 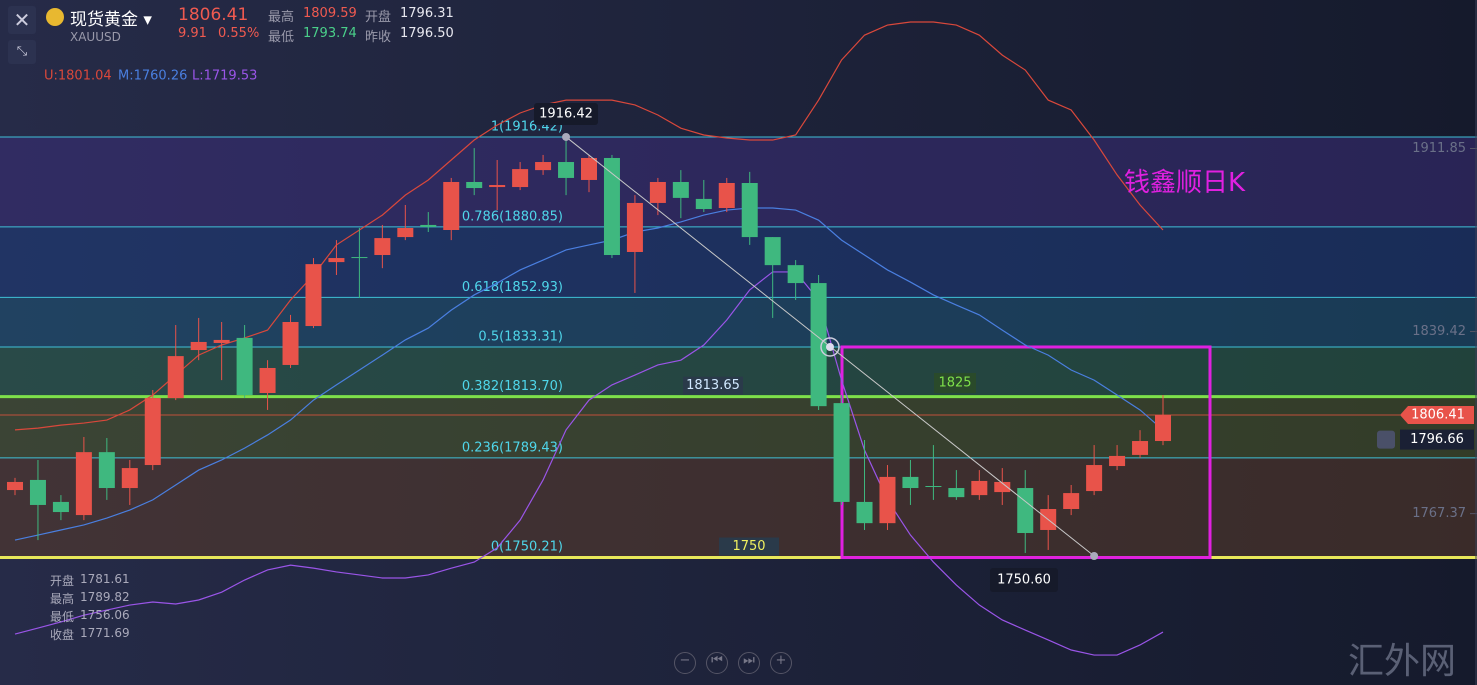 I want to click on fib-label: 0(1750.21), so click(x=527, y=546).